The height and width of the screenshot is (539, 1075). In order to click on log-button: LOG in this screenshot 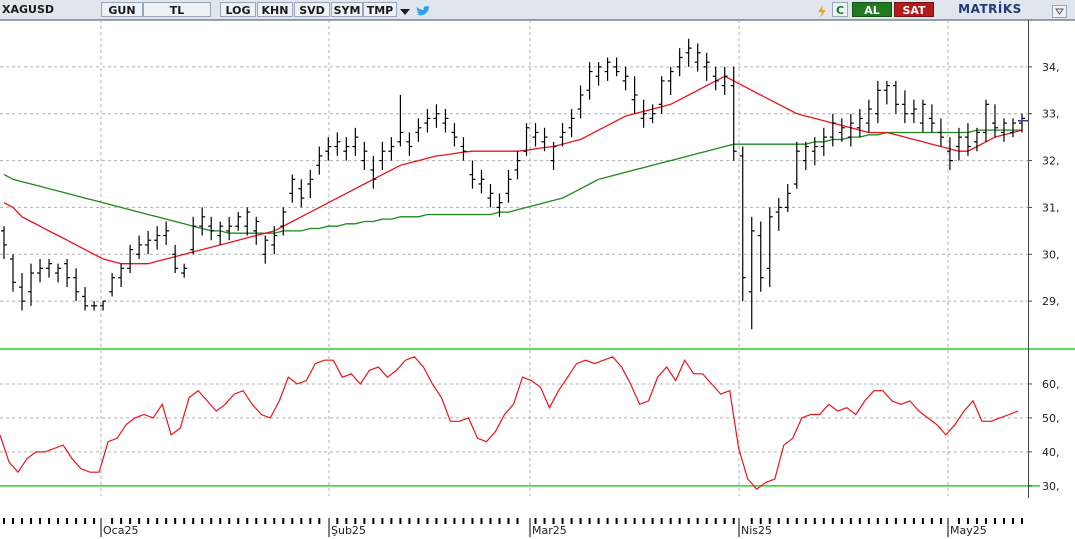, I will do `click(238, 9)`.